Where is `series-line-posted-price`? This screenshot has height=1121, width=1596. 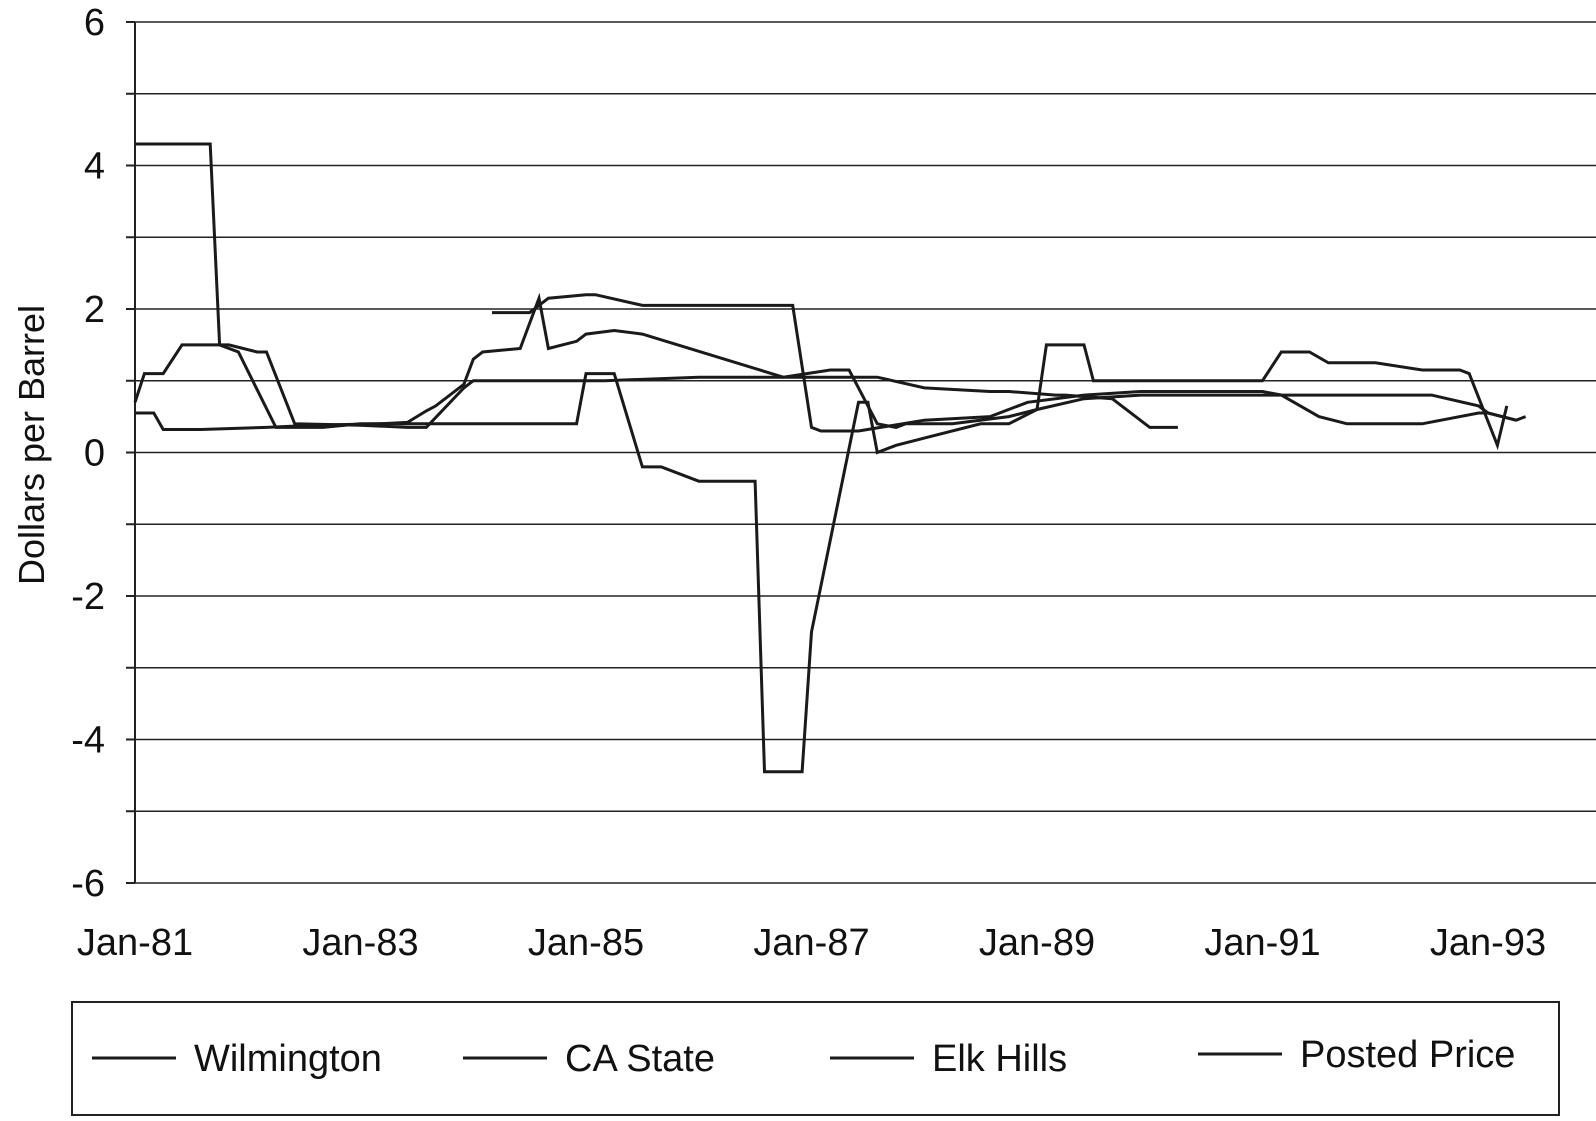
series-line-posted-price is located at coordinates (1009, 363).